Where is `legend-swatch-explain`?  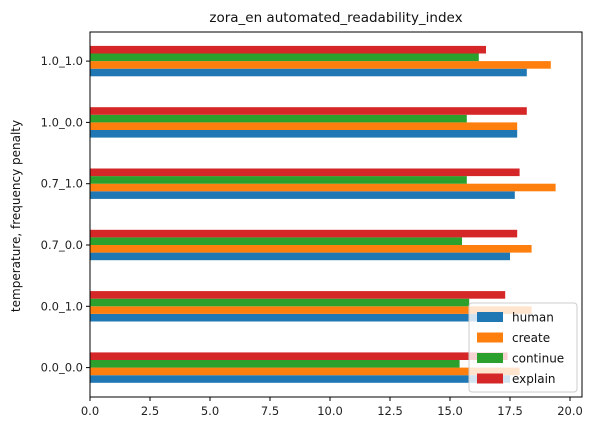 legend-swatch-explain is located at coordinates (490, 378).